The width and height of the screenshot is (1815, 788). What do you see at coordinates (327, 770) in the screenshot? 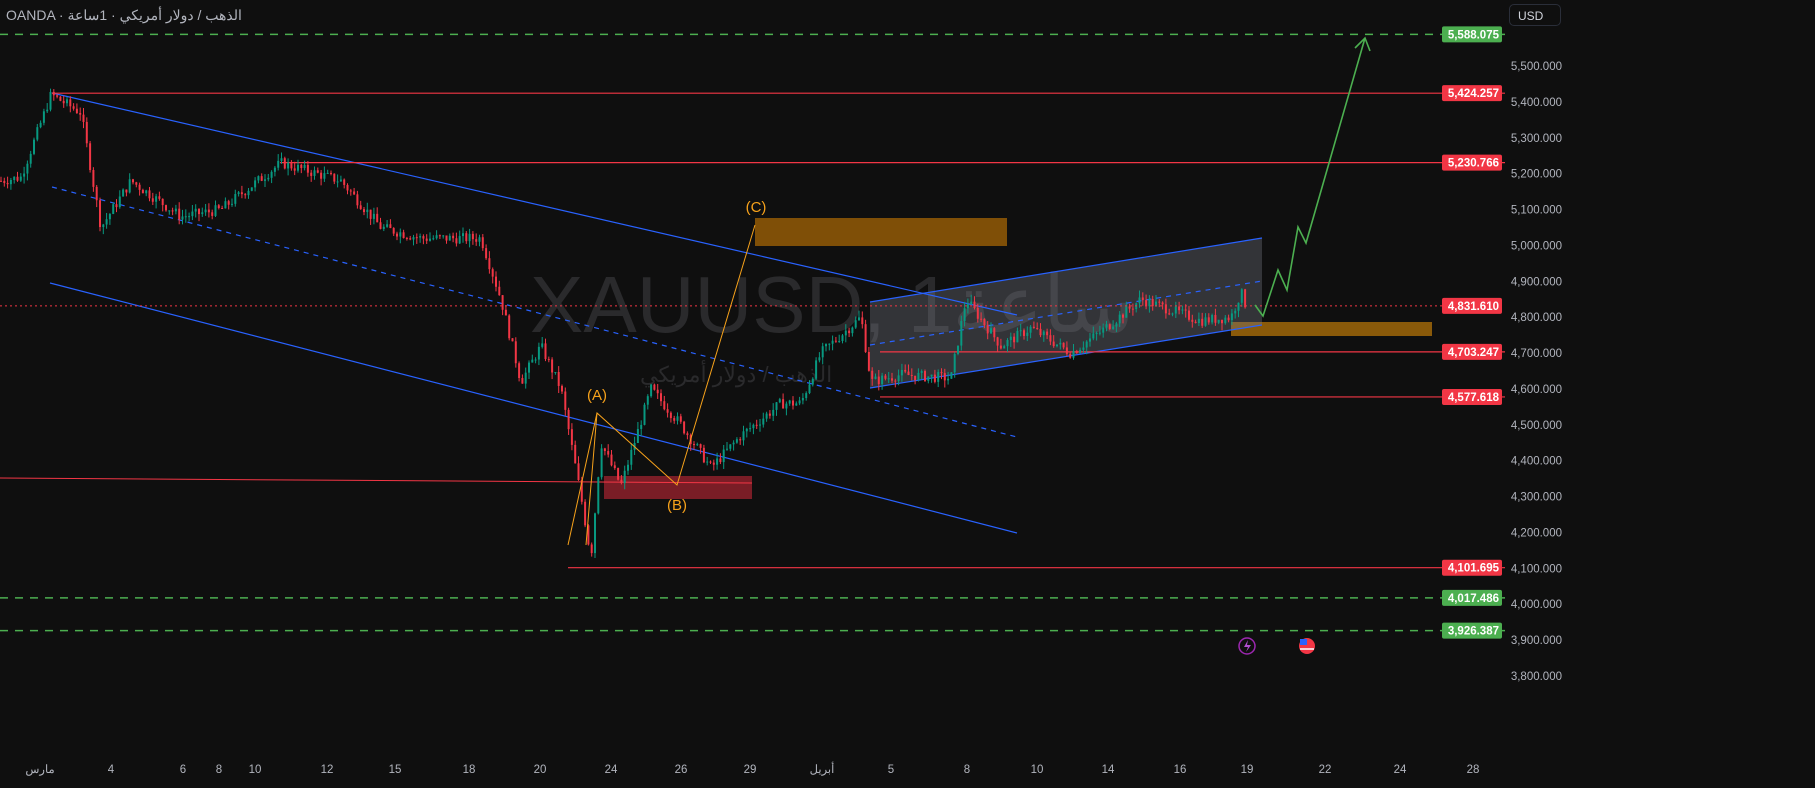
I see `time-tick: 12` at bounding box center [327, 770].